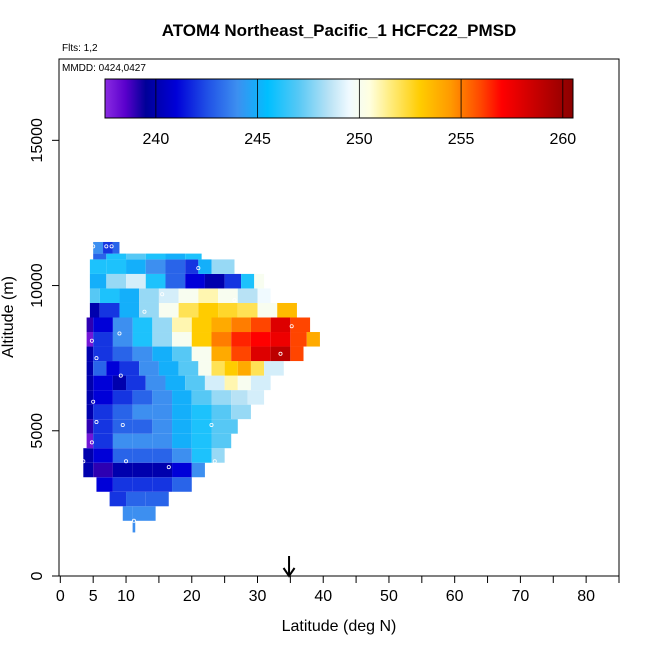 The image size is (650, 650). Describe the element at coordinates (44, 349) in the screenshot. I see `y-axis: 0 5000 10000 15000` at that location.